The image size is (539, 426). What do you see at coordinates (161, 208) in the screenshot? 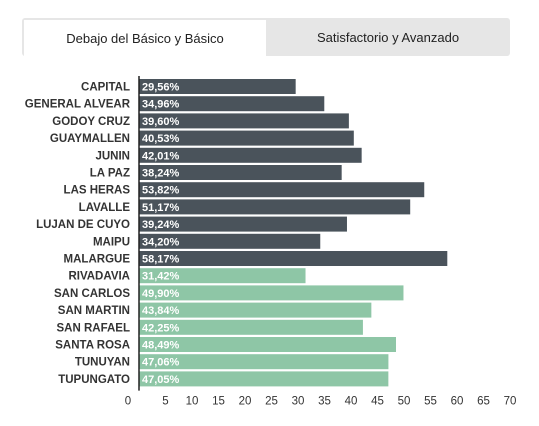
I see `data-label: 51,17%` at bounding box center [161, 208].